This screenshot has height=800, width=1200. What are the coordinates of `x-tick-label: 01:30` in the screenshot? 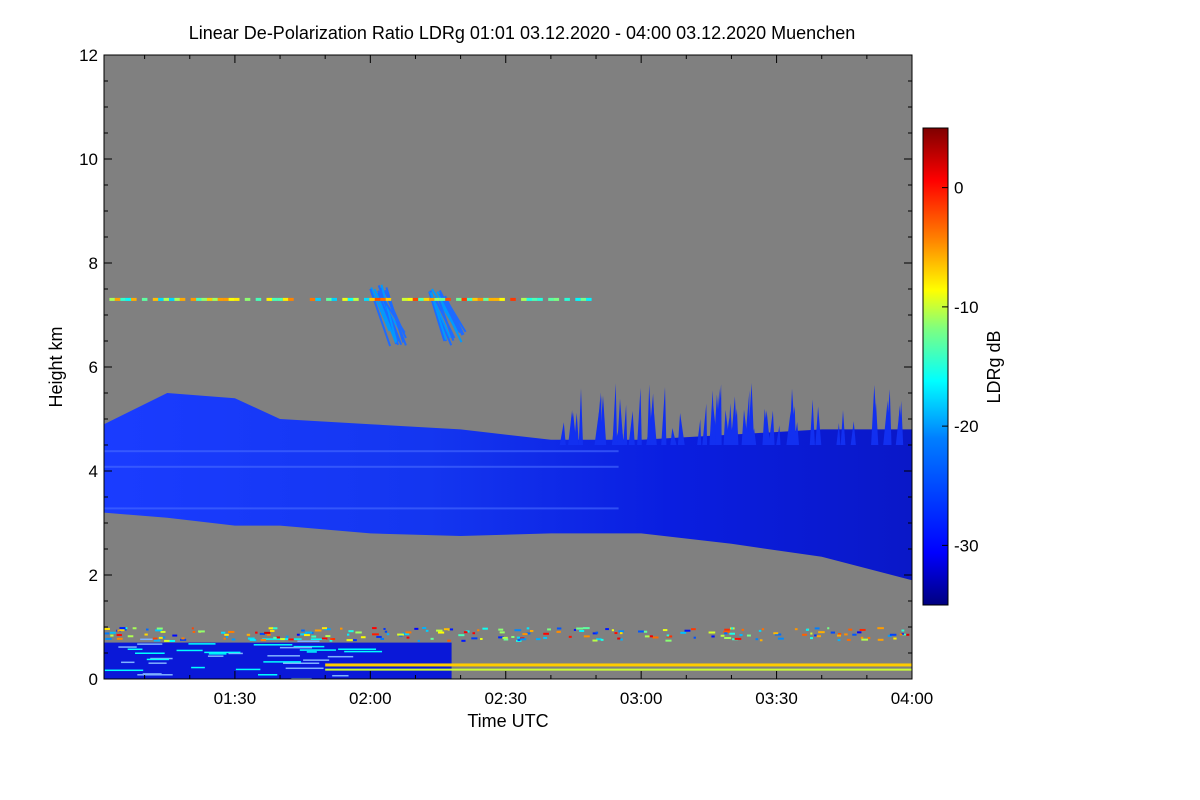 It's located at (235, 698).